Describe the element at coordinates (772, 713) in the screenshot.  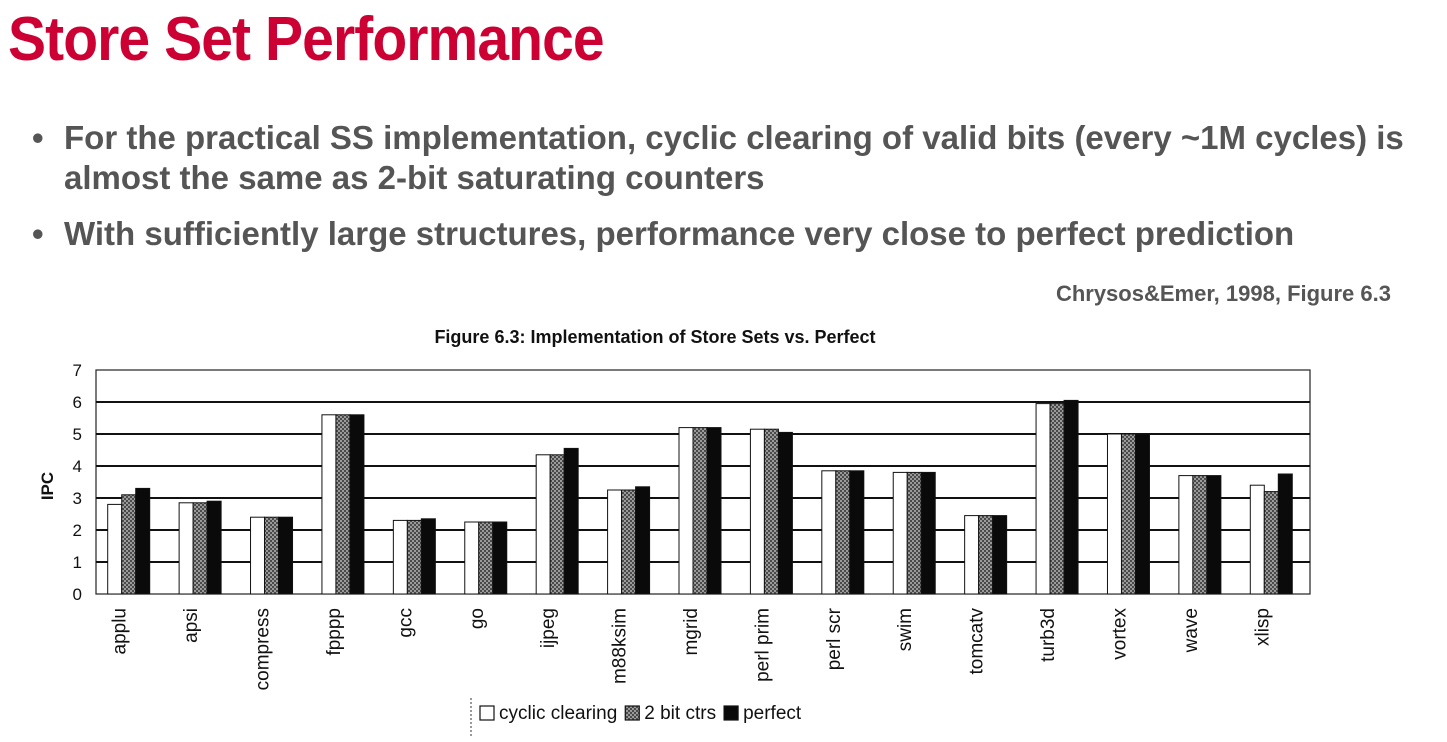
I see `legend-label: perfect` at that location.